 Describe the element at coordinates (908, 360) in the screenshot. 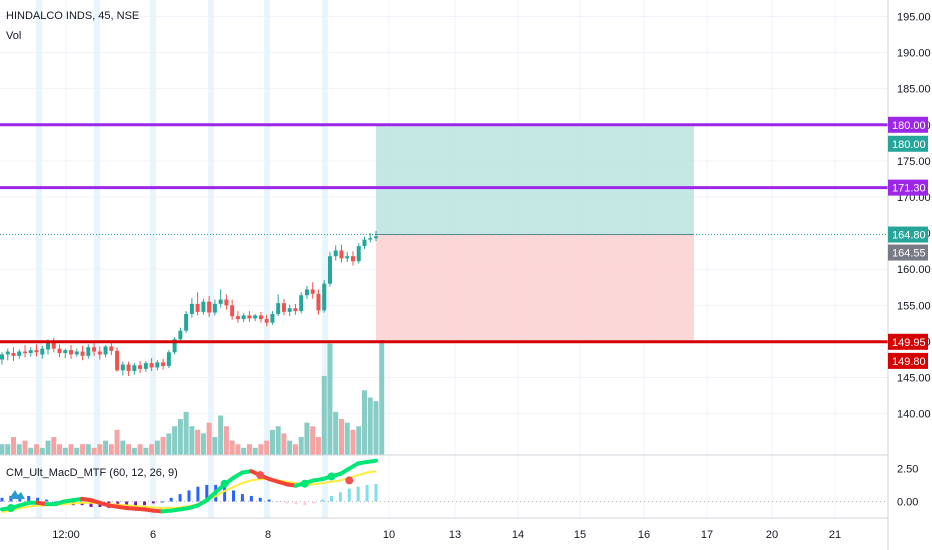

I see `stop-tag-bg` at that location.